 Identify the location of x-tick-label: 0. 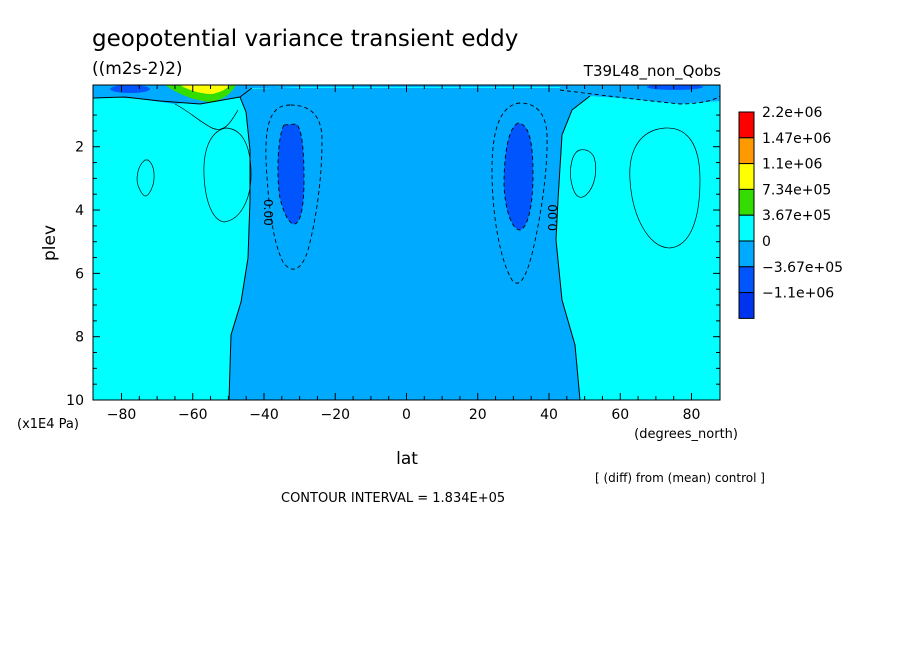
(406, 415).